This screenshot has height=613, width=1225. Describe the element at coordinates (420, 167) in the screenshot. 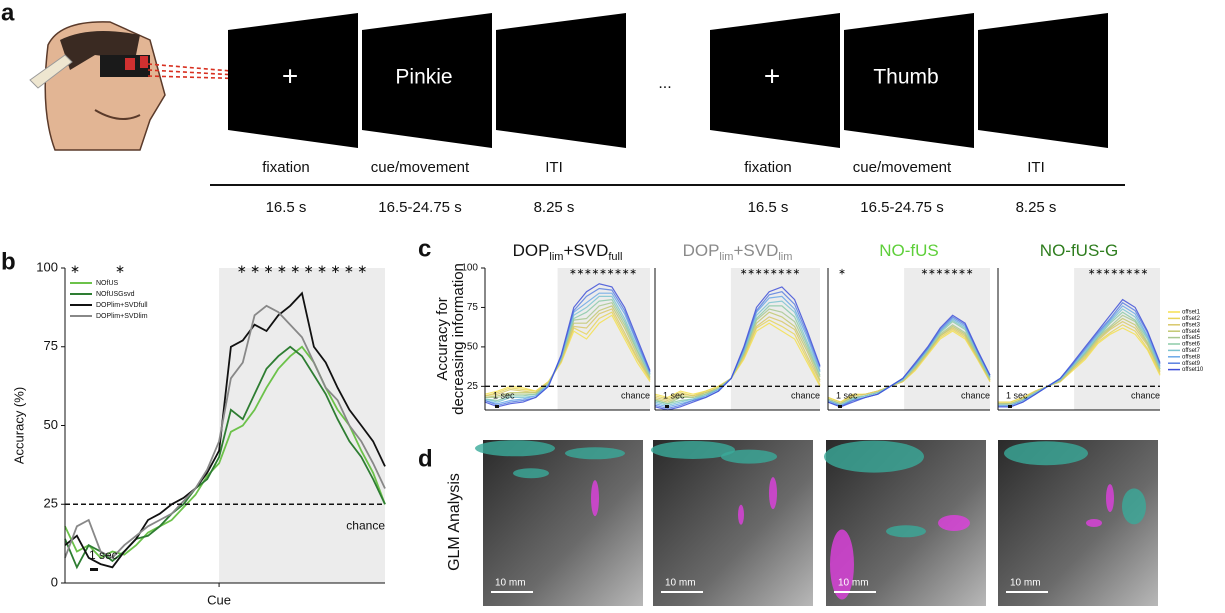

I see `phase-label: cue/movement` at that location.